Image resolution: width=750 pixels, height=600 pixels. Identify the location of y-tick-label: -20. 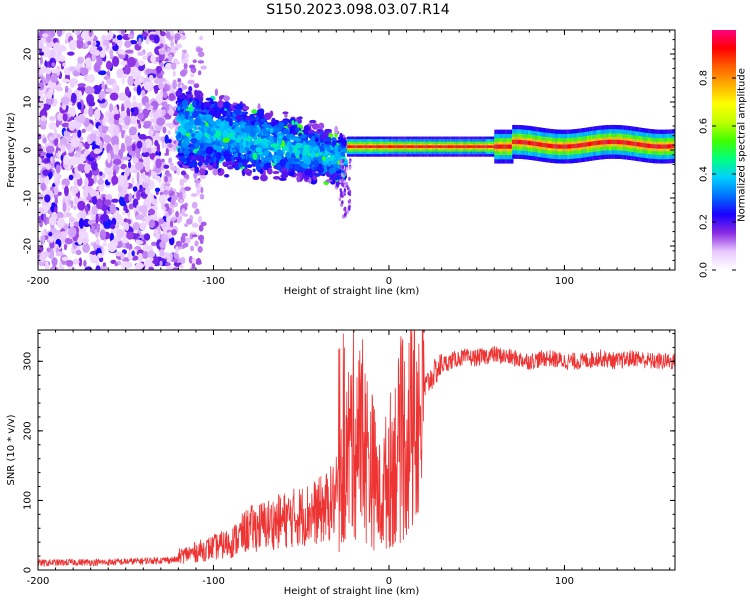
(28, 246).